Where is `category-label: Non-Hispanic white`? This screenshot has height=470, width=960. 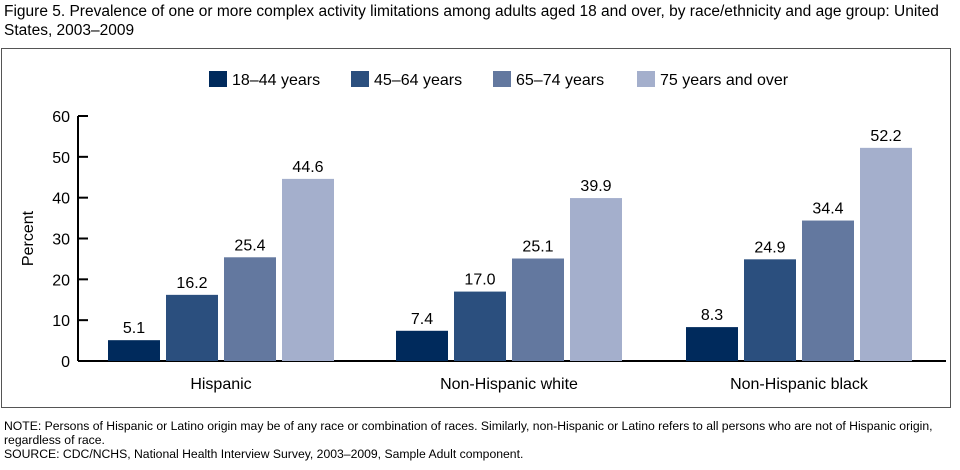 category-label: Non-Hispanic white is located at coordinates (509, 384).